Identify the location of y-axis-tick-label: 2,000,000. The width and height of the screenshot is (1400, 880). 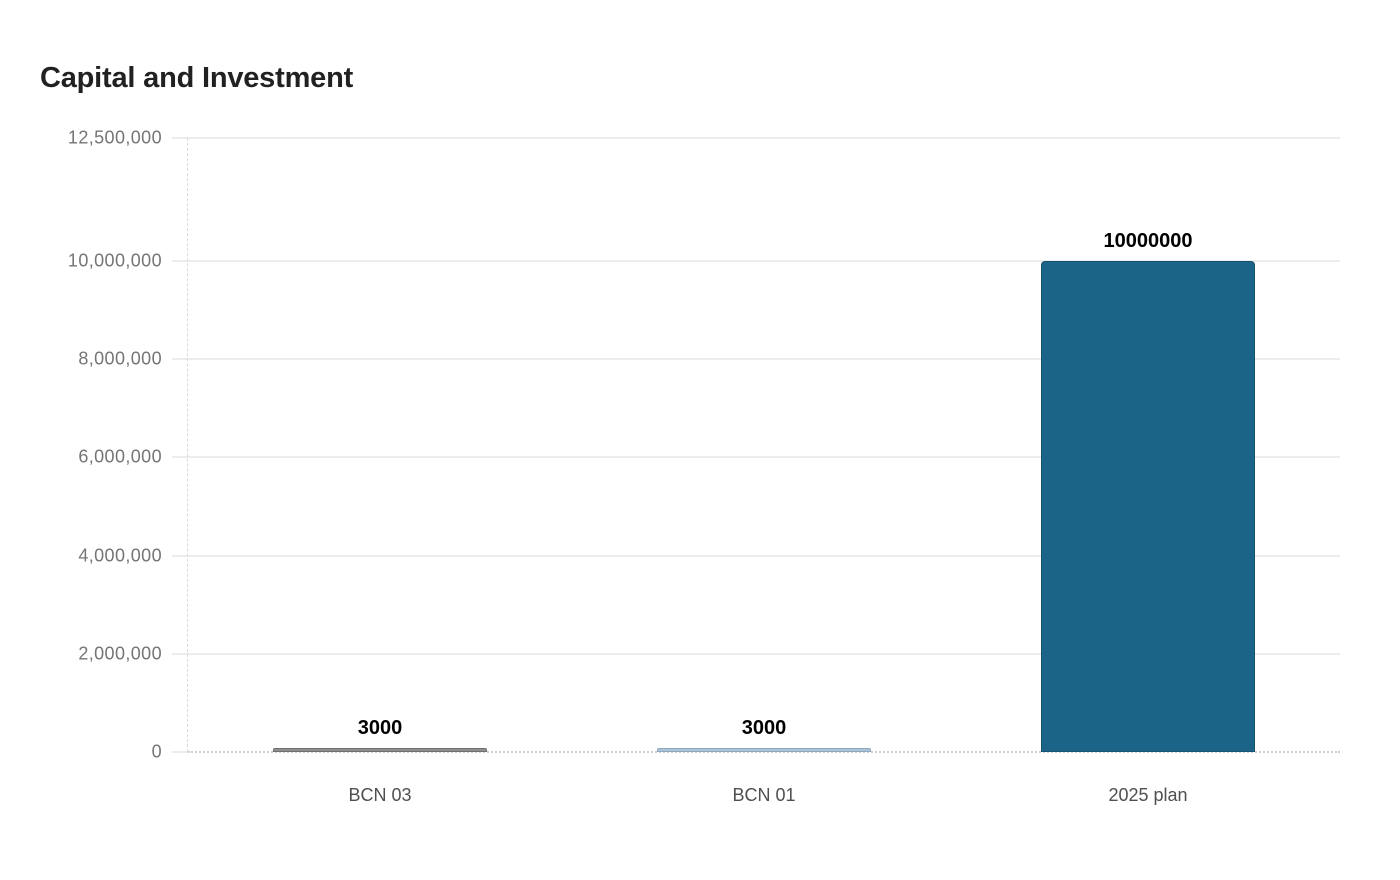
(120, 653).